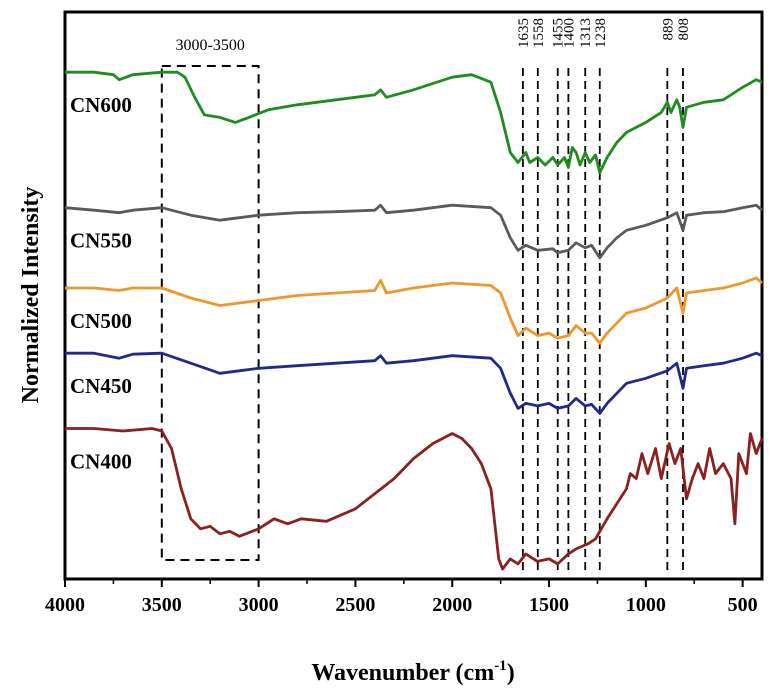 The width and height of the screenshot is (774, 698). I want to click on series-label-cn450: CN450, so click(101, 386).